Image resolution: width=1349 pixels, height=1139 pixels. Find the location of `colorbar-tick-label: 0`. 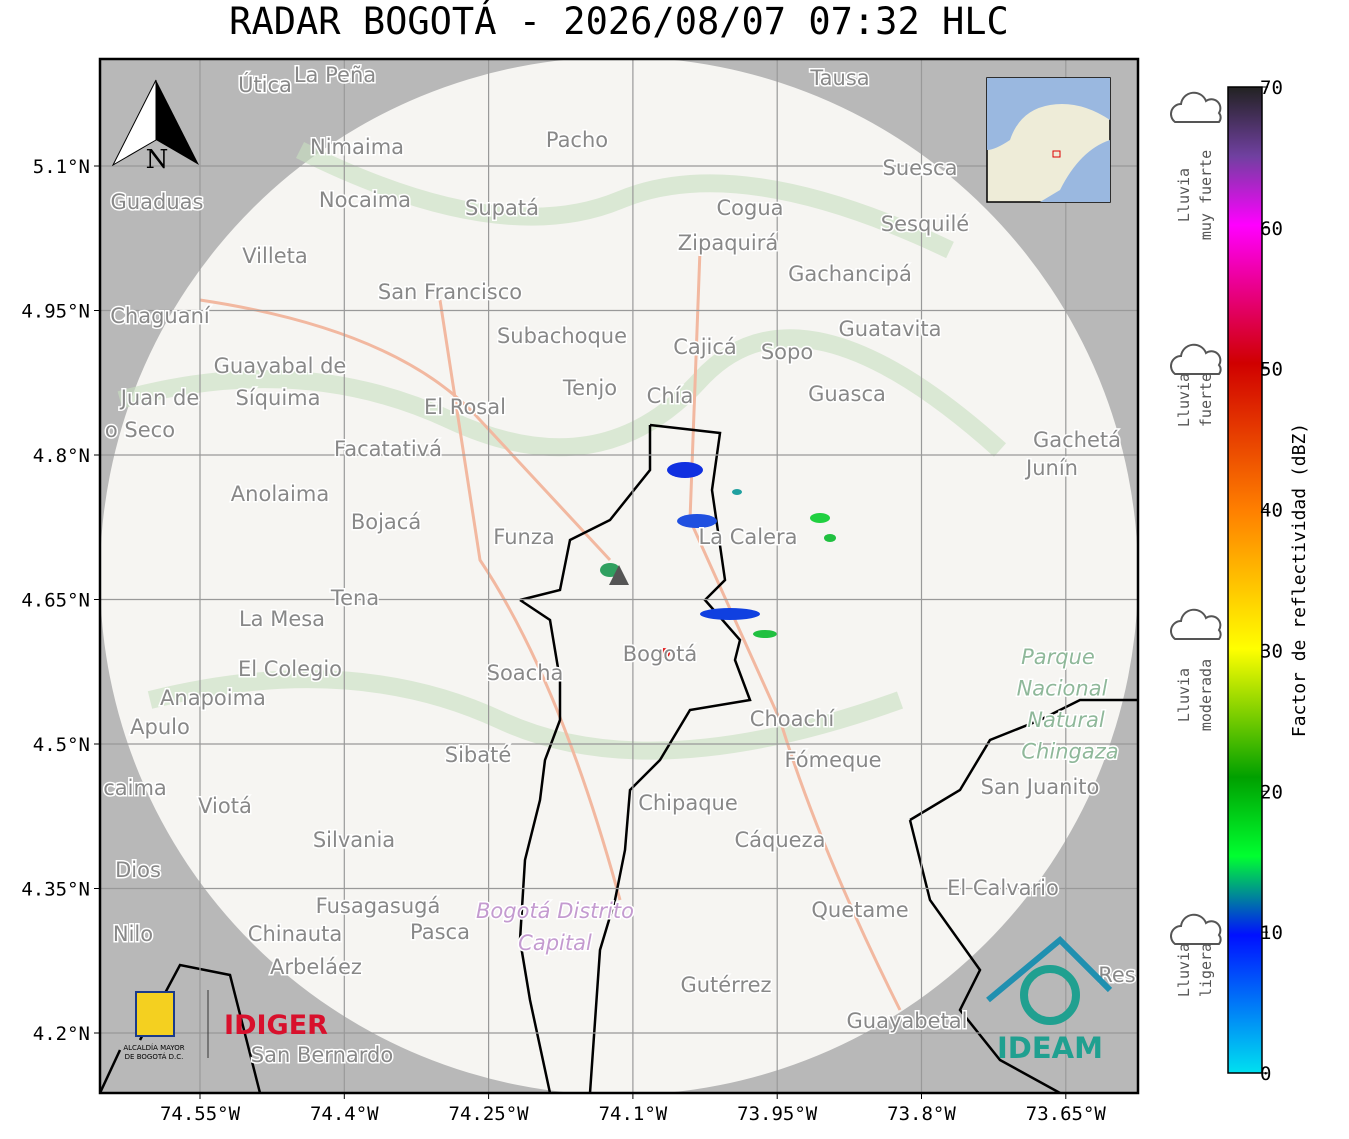

colorbar-tick-label: 0 is located at coordinates (1265, 1074).